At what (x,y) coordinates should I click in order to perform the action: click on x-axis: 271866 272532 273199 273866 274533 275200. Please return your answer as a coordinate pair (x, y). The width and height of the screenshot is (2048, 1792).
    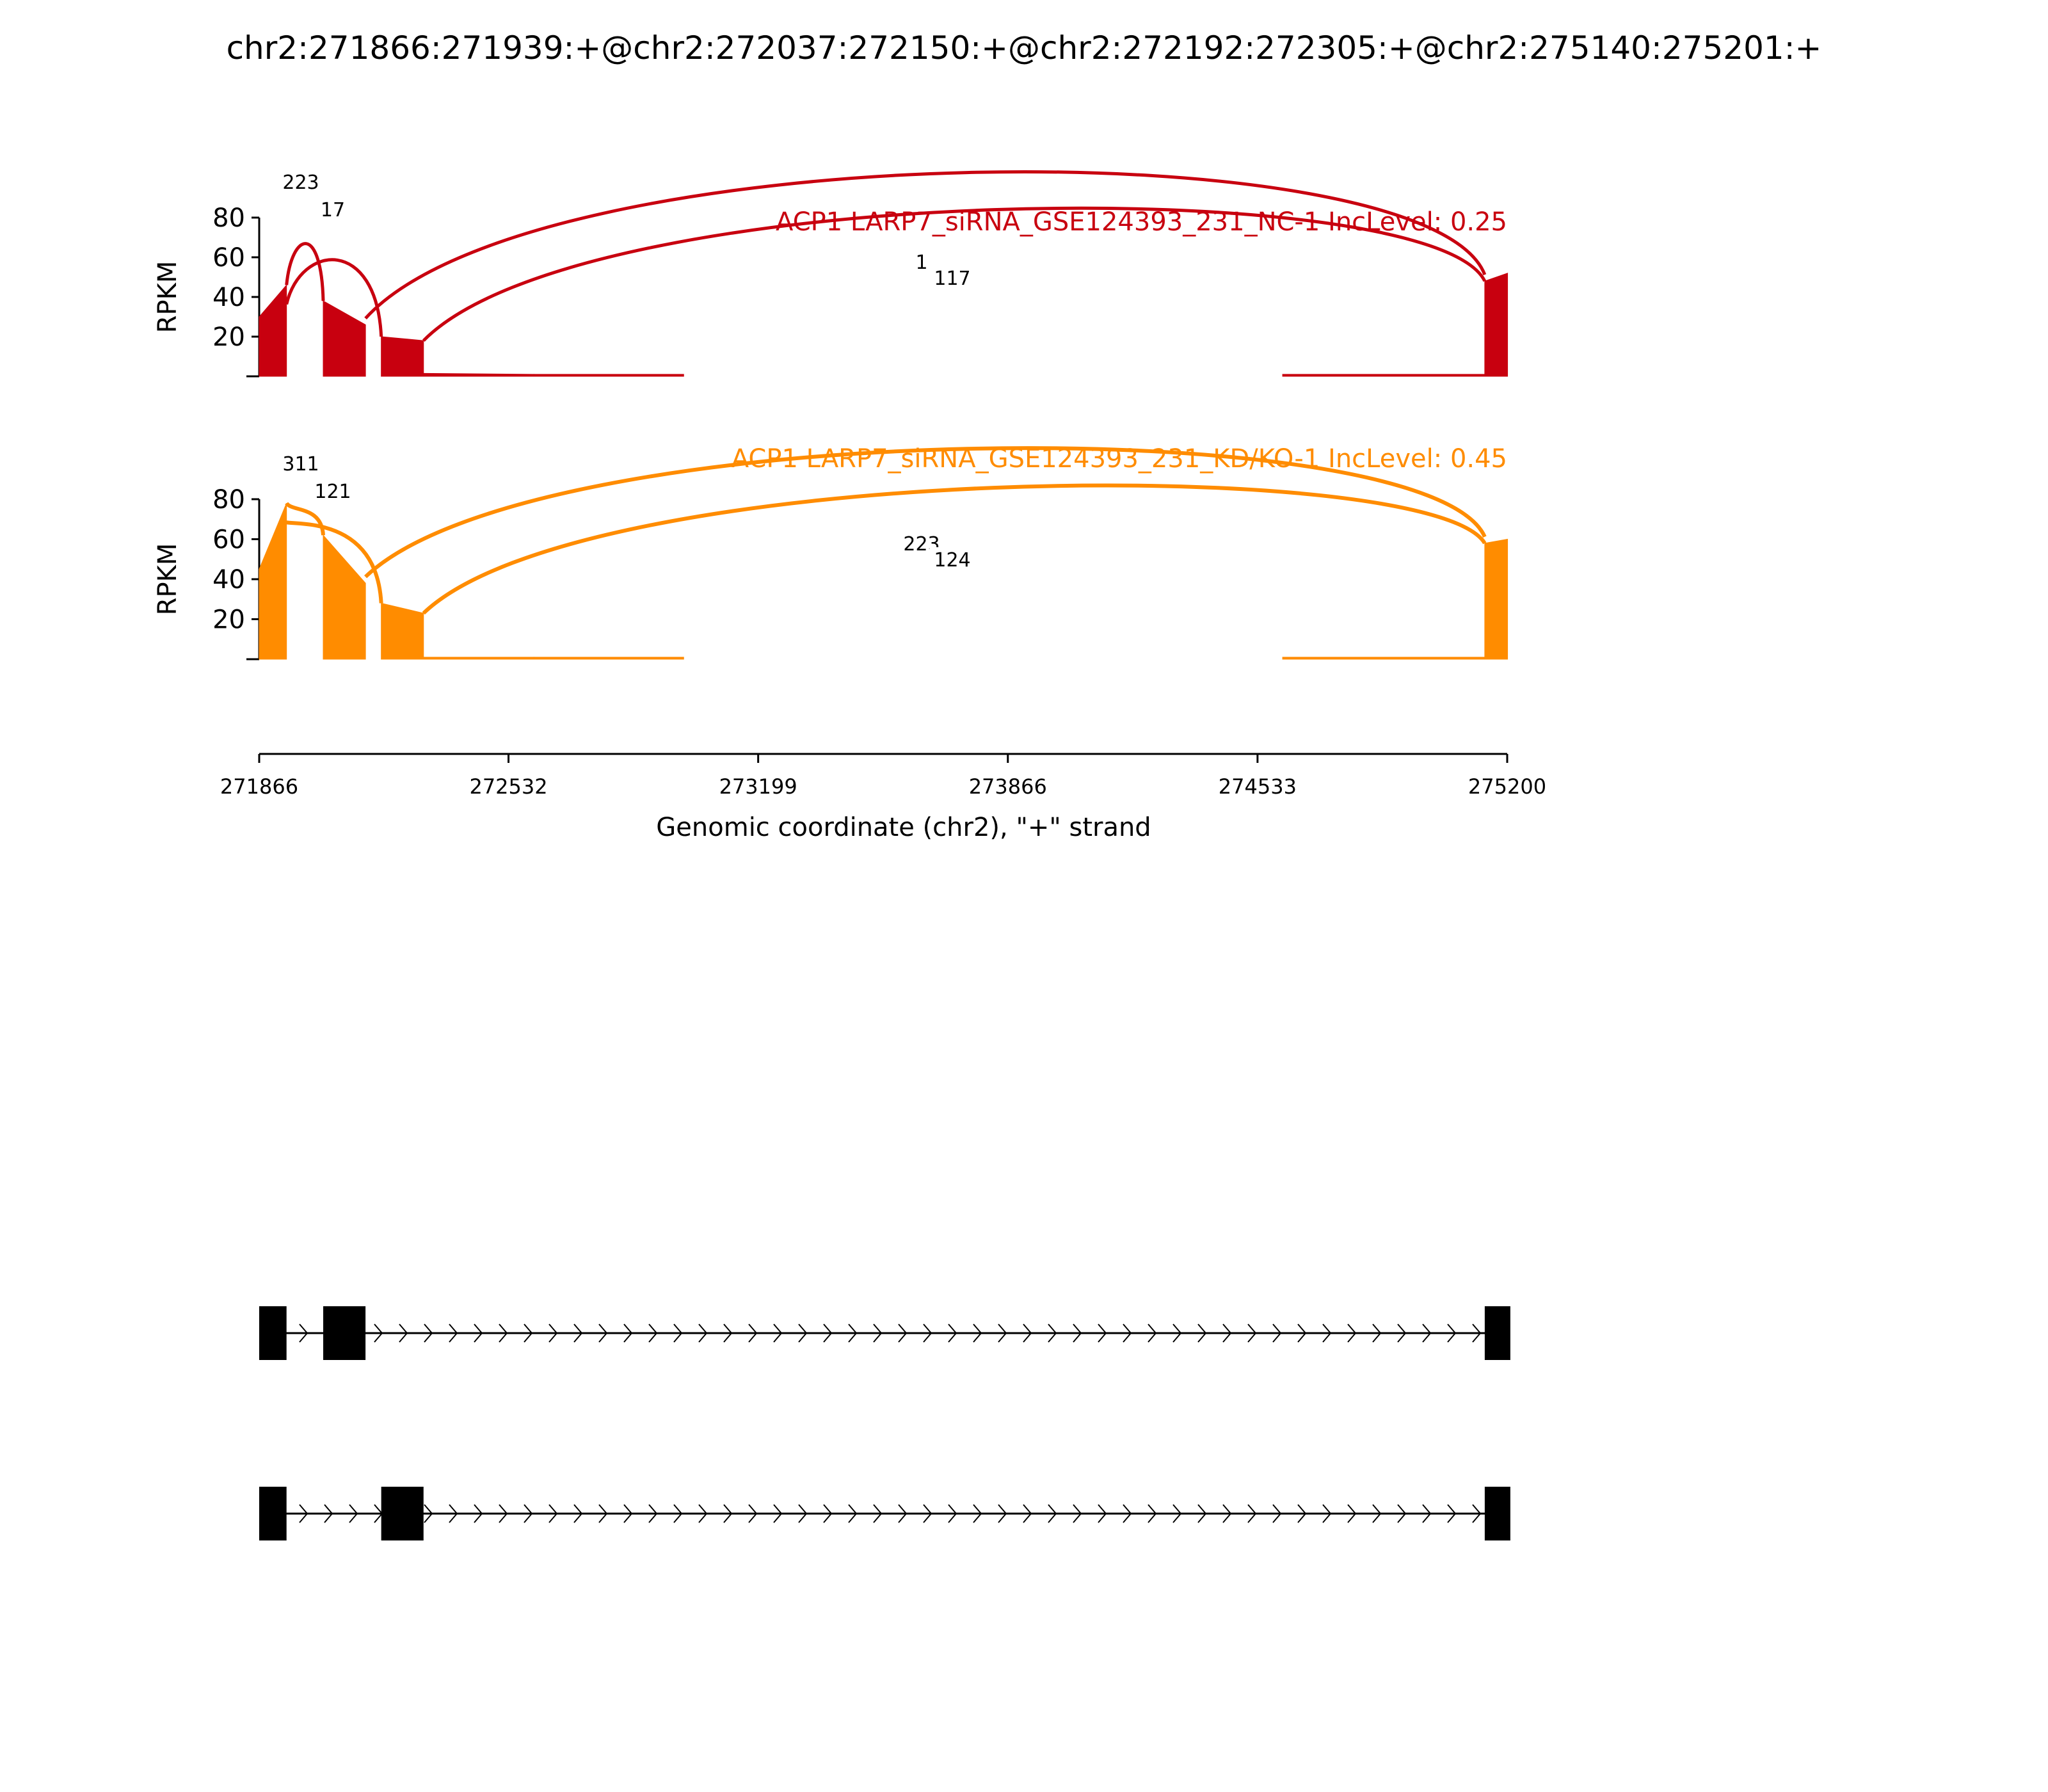
    Looking at the image, I should click on (883, 776).